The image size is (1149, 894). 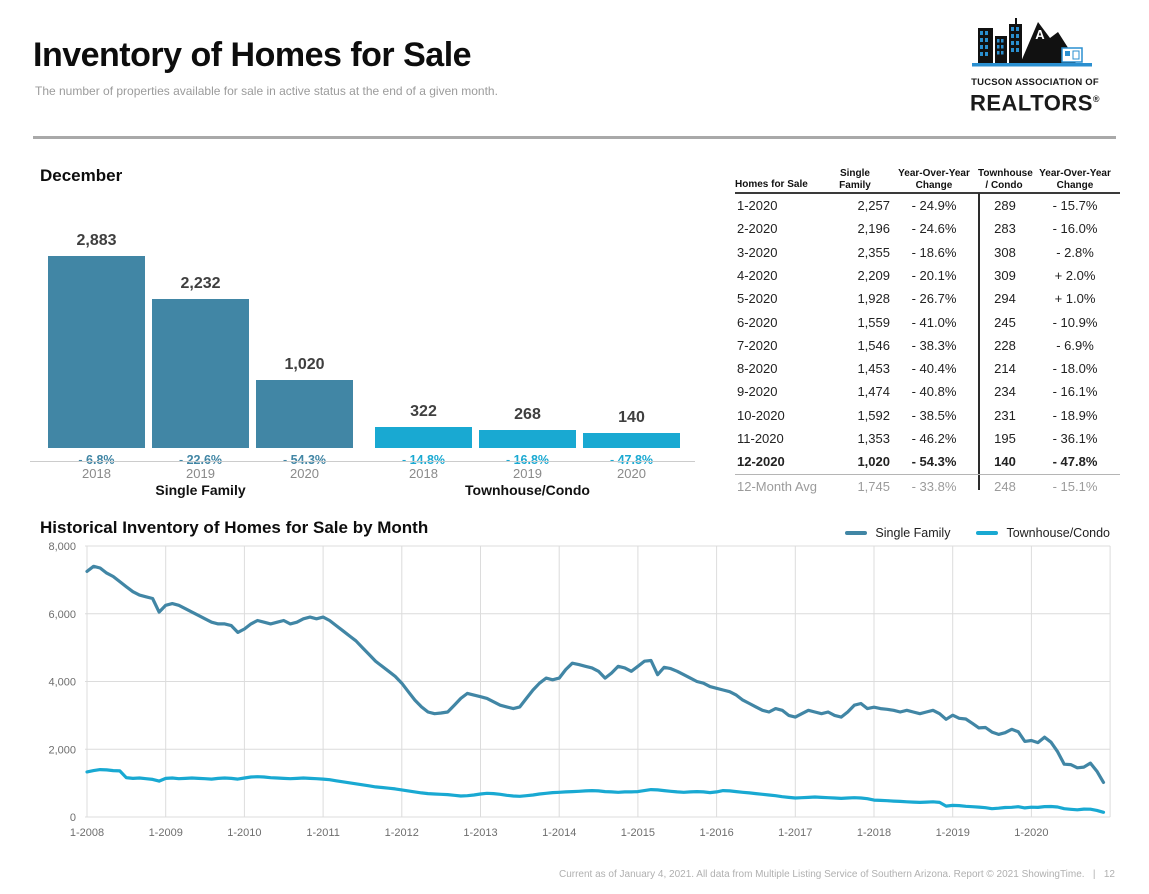 I want to click on cell-tc_yoy: - 16.0%, so click(x=1075, y=229).